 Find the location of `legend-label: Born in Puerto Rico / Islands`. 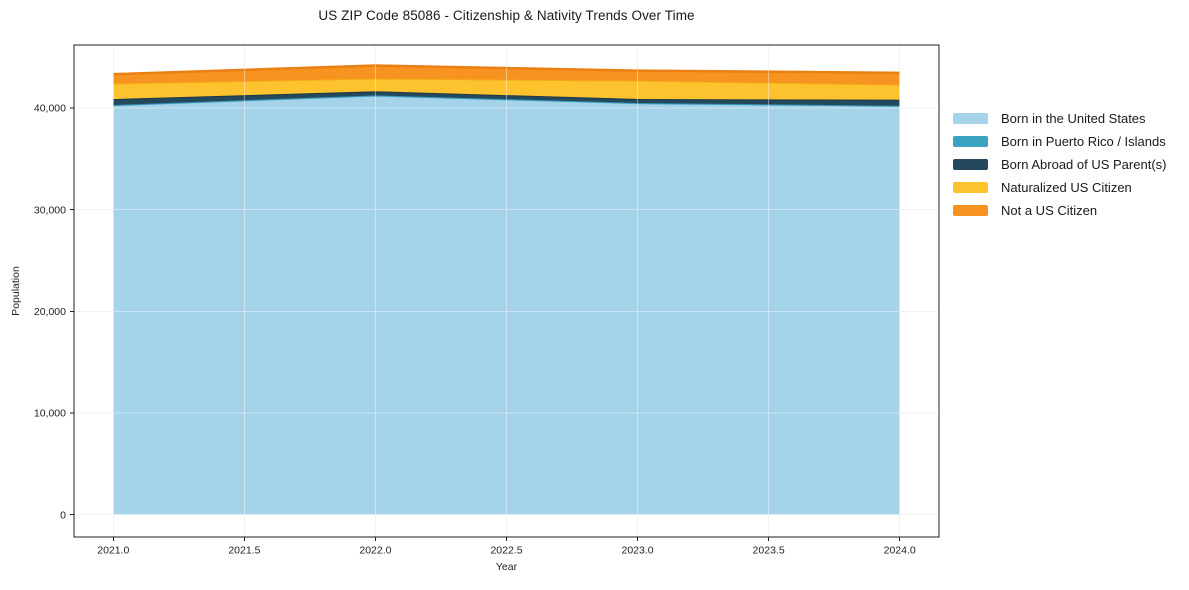

legend-label: Born in Puerto Rico / Islands is located at coordinates (1083, 141).